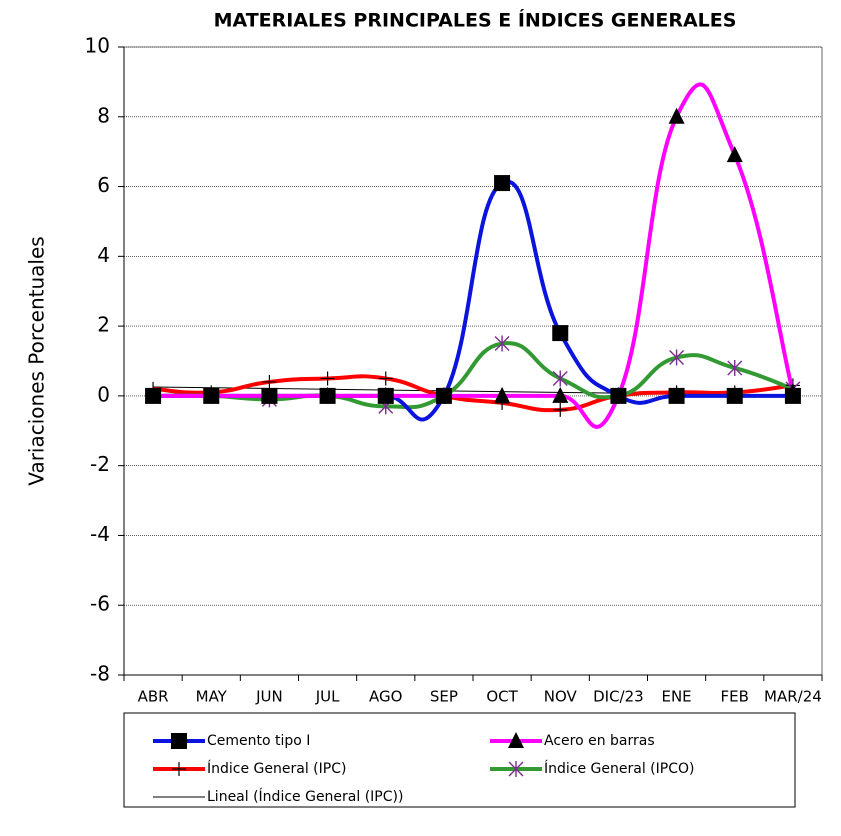 Image resolution: width=841 pixels, height=836 pixels. What do you see at coordinates (793, 697) in the screenshot?
I see `x-tick-label: MAR/24` at bounding box center [793, 697].